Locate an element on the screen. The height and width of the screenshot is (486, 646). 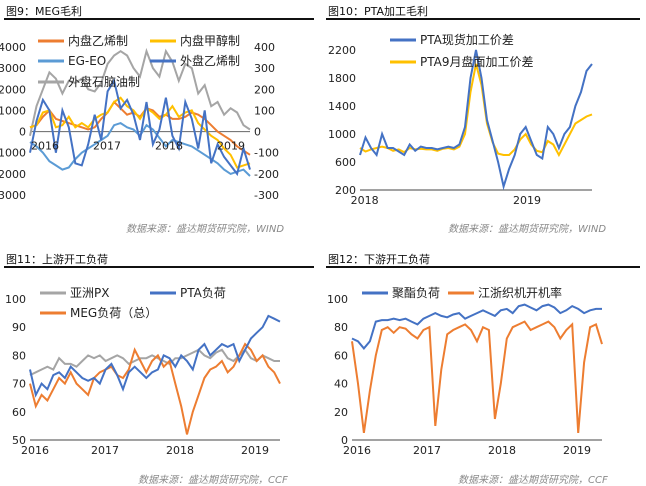
down-x-tick-2019: 2019 is located at coordinates (577, 450).